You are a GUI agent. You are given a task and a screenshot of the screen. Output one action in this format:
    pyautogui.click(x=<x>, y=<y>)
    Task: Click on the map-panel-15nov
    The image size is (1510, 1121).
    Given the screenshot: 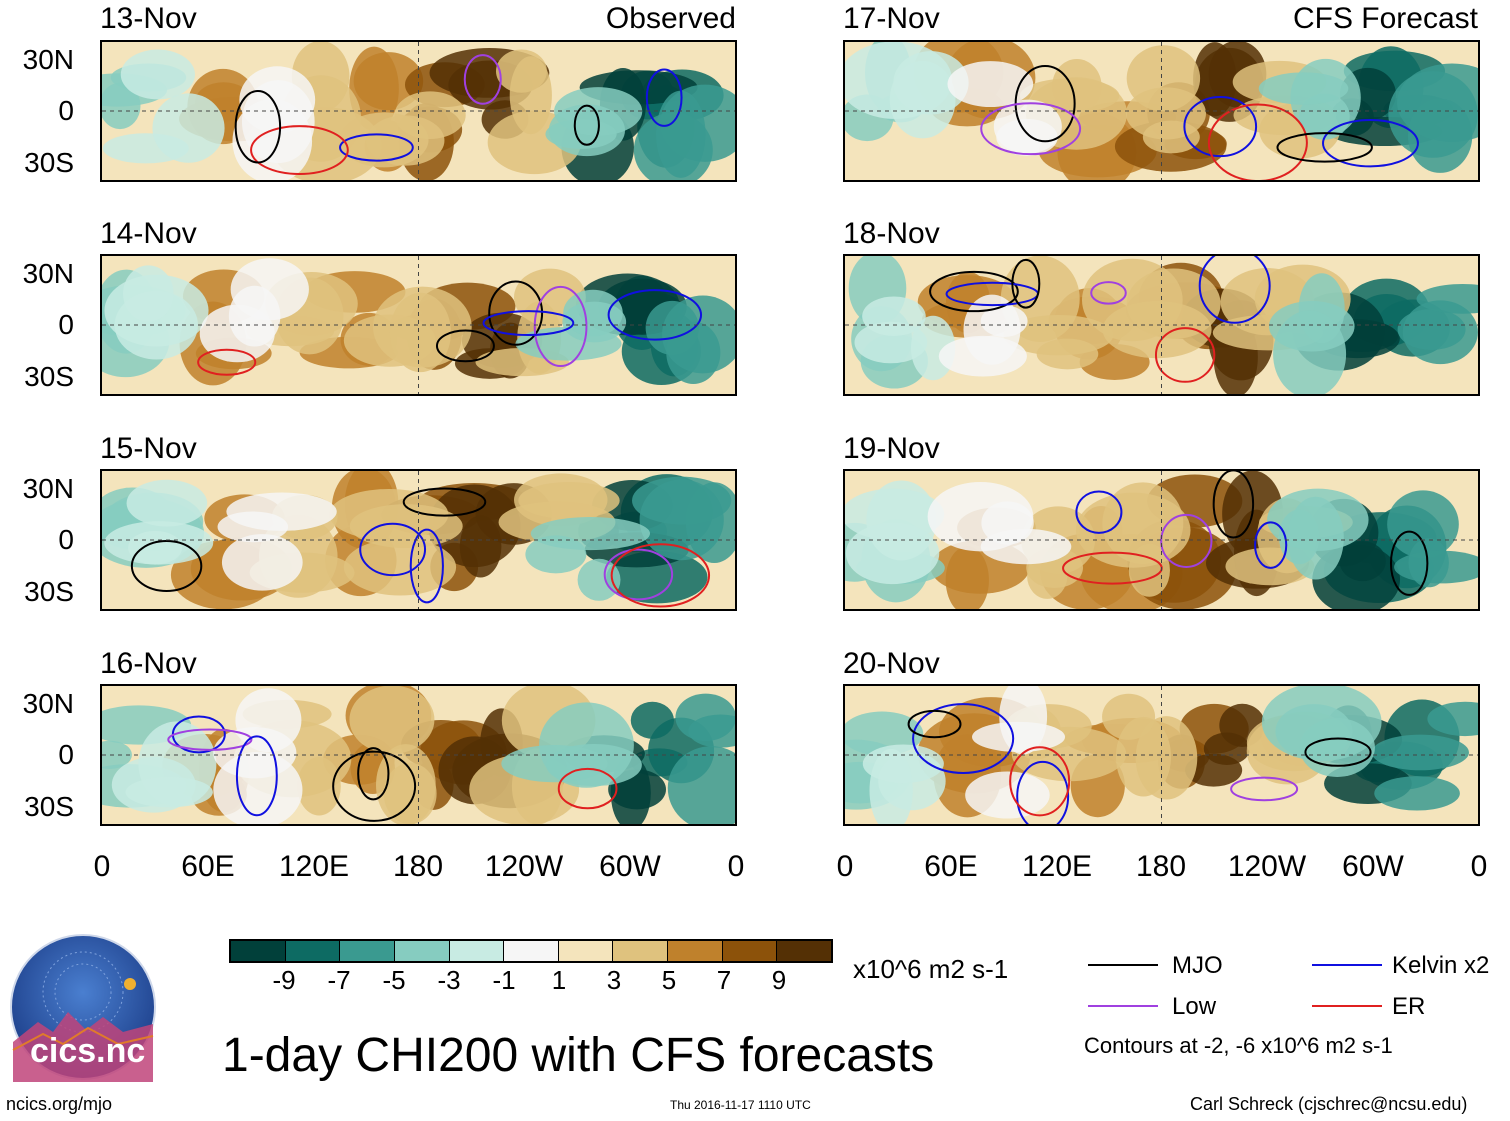 What is the action you would take?
    pyautogui.click(x=418, y=540)
    